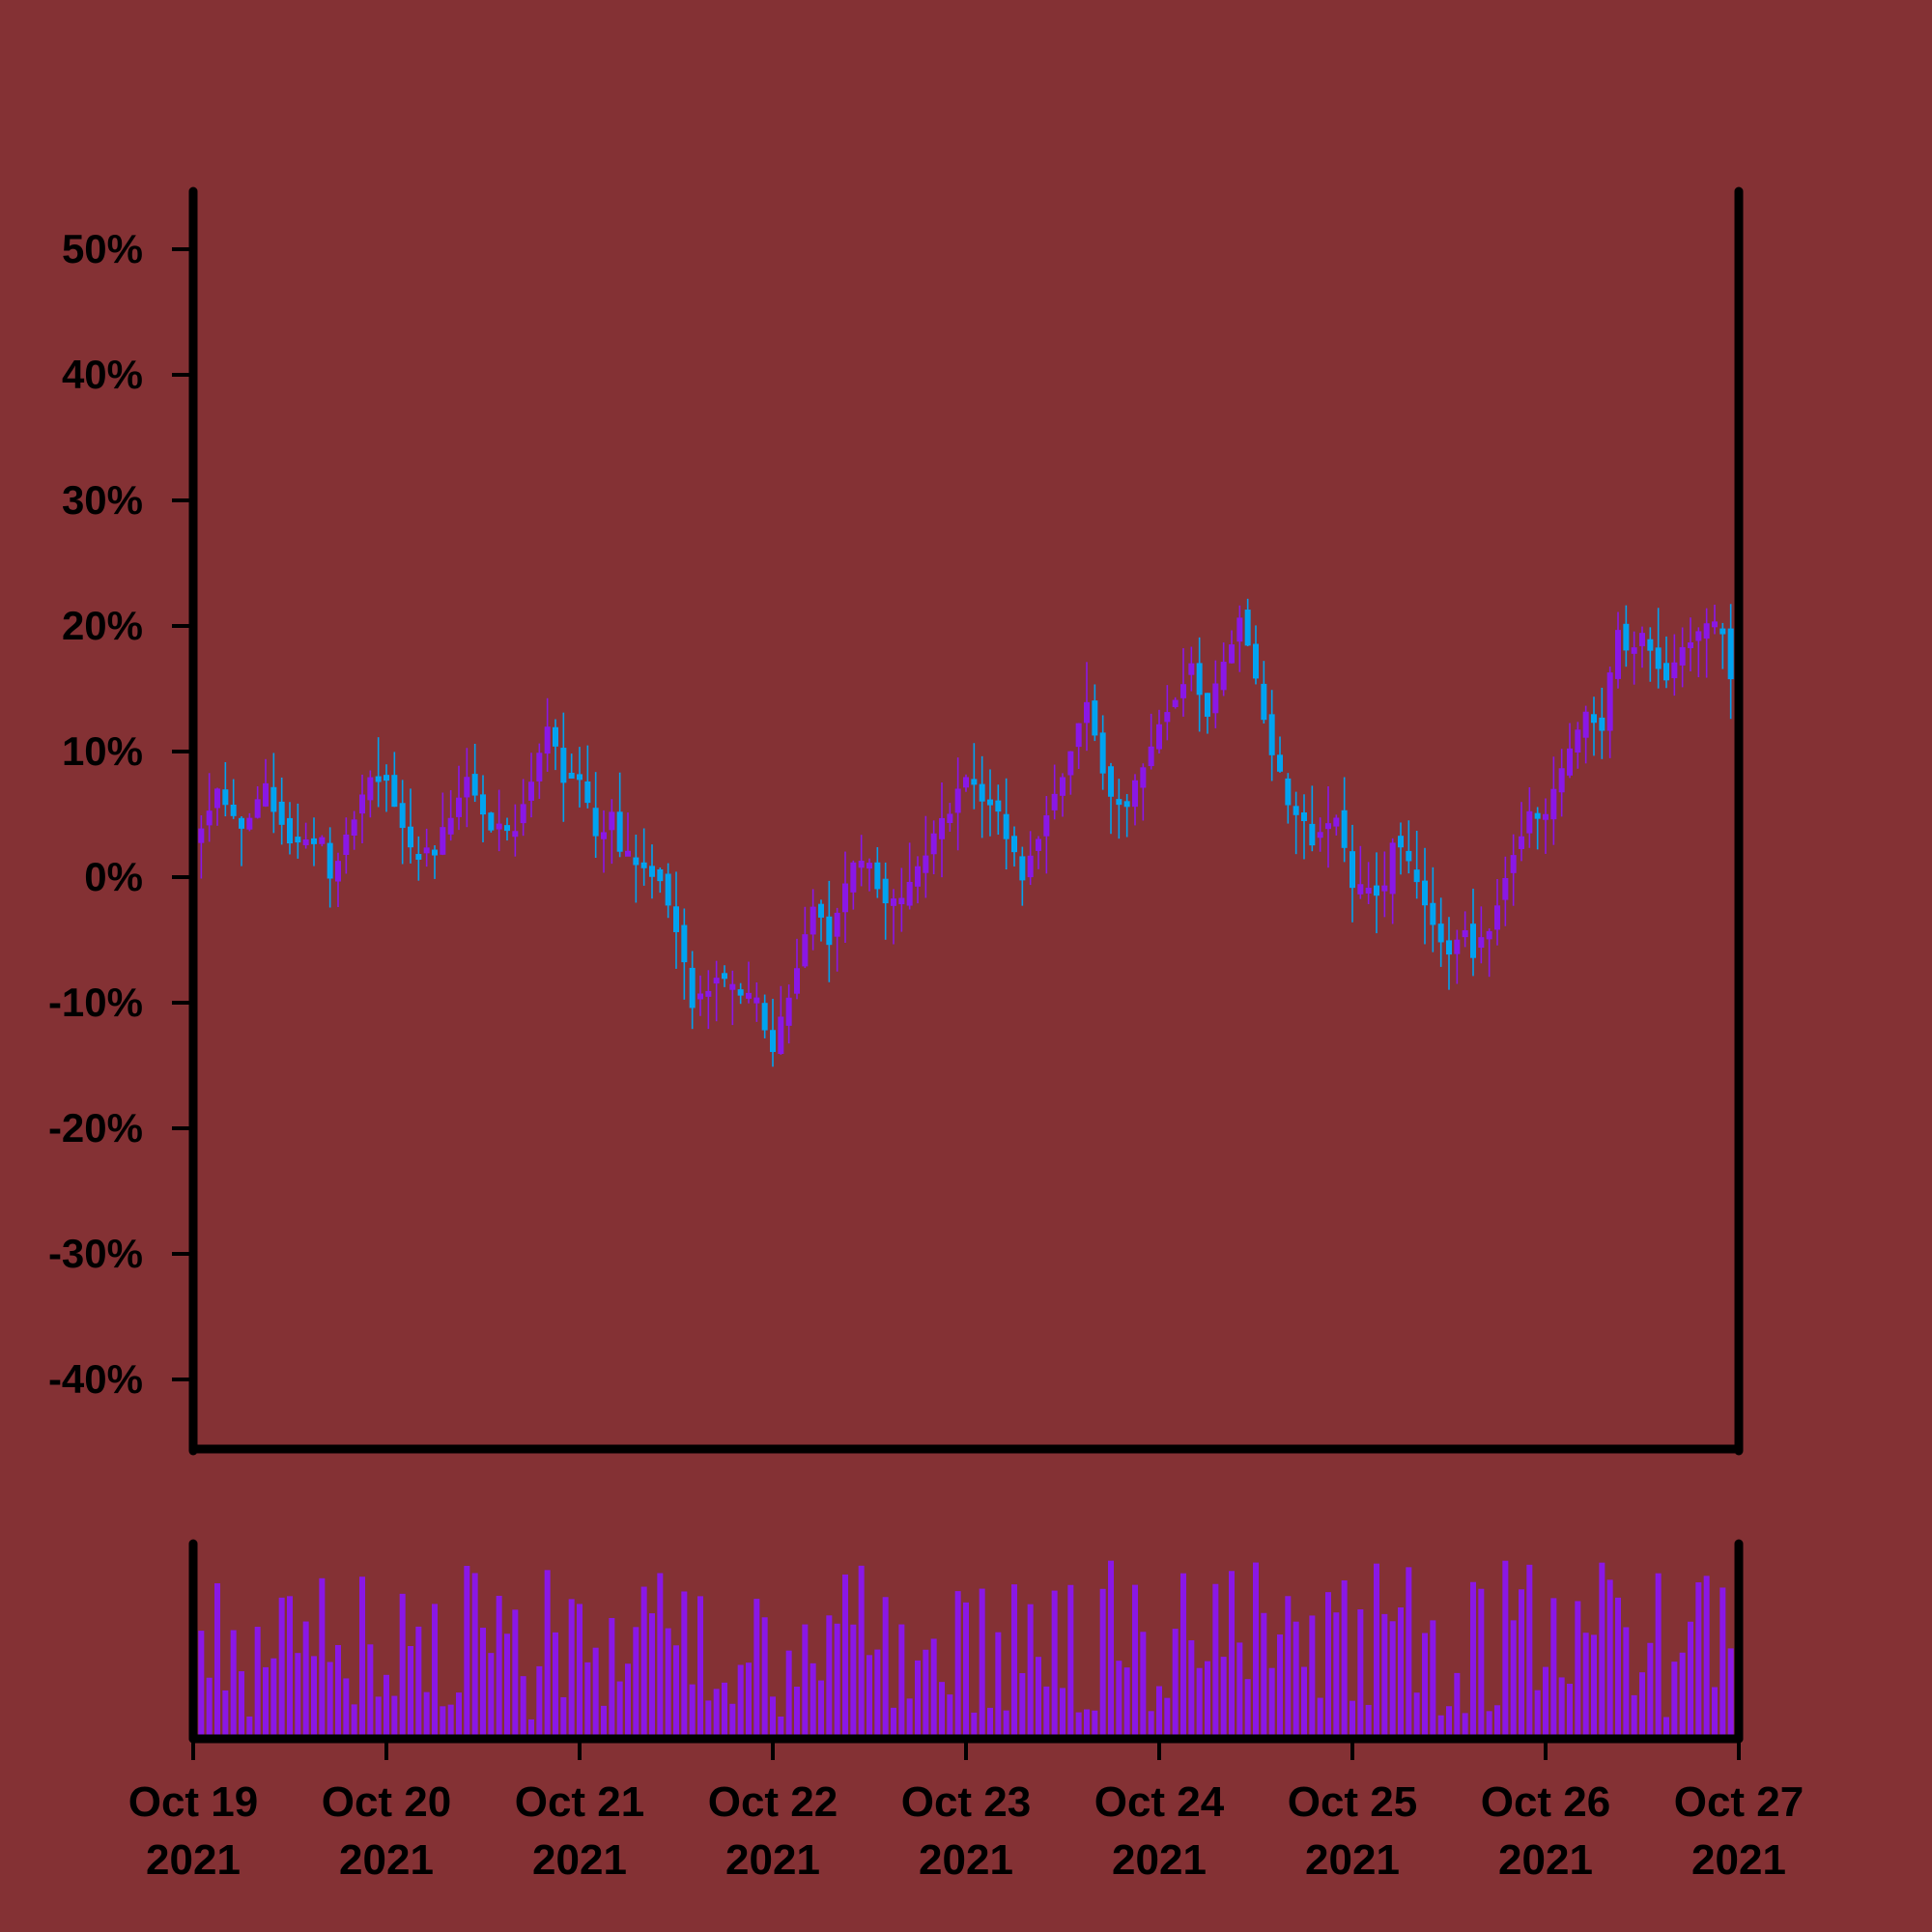 The image size is (1932, 1932). I want to click on y-tick-label: -20%, so click(95, 1128).